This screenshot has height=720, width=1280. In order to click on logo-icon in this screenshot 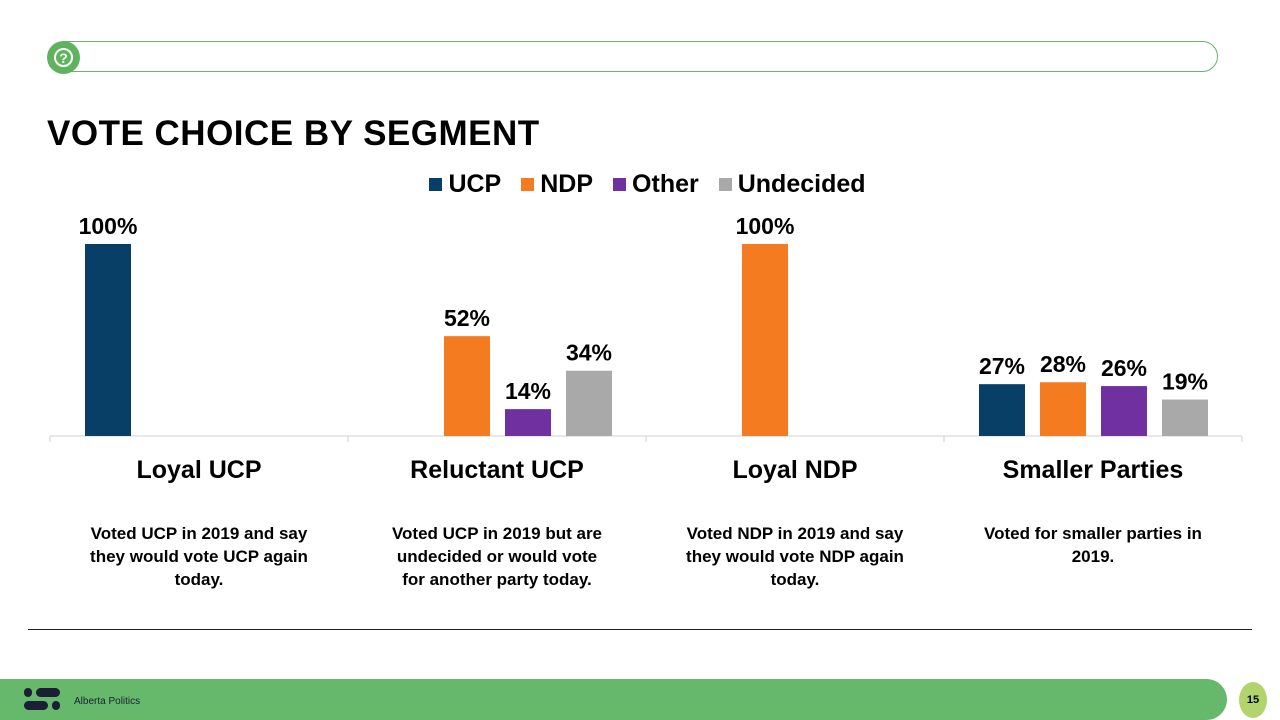, I will do `click(42, 699)`.